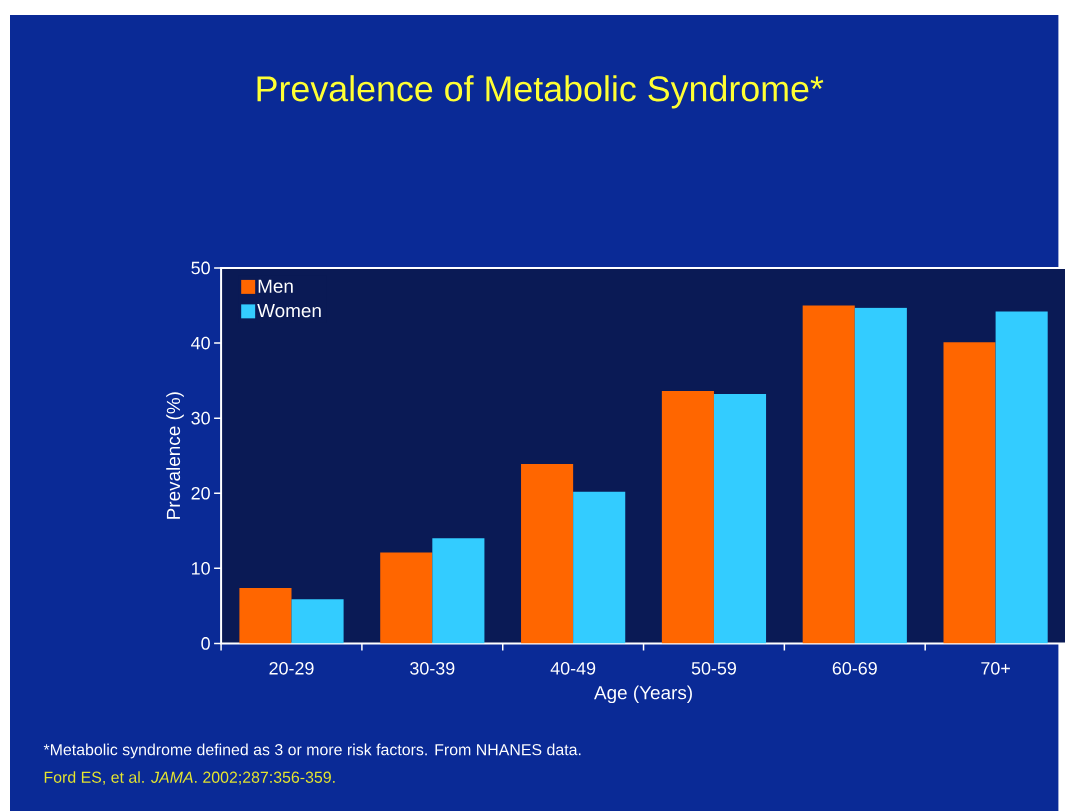  Describe the element at coordinates (275, 286) in the screenshot. I see `legend-label: Men` at that location.